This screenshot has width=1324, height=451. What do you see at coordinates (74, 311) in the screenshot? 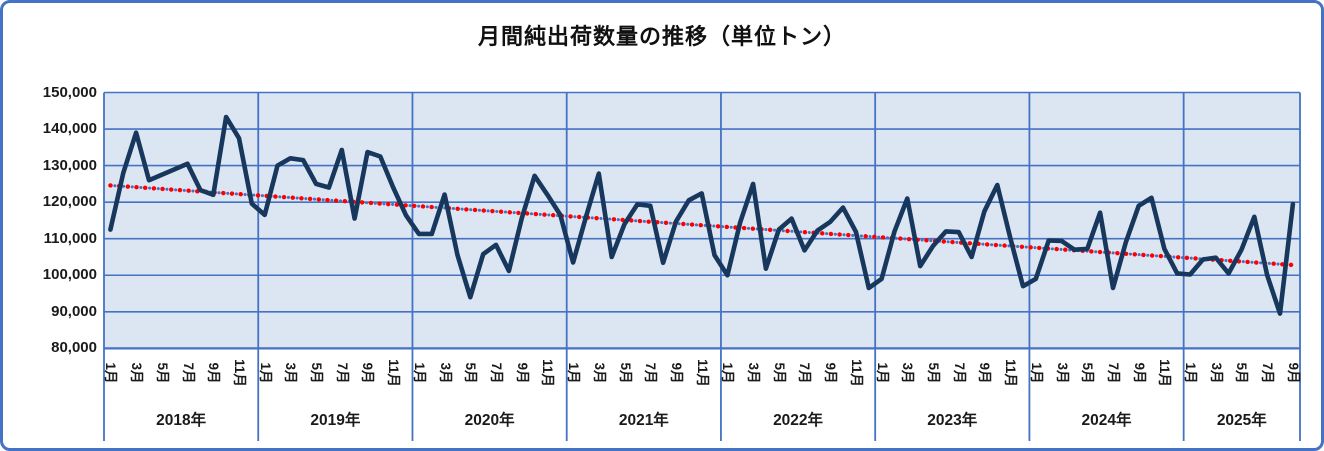
I see `y-axis-tick-label: 90,000` at bounding box center [74, 311].